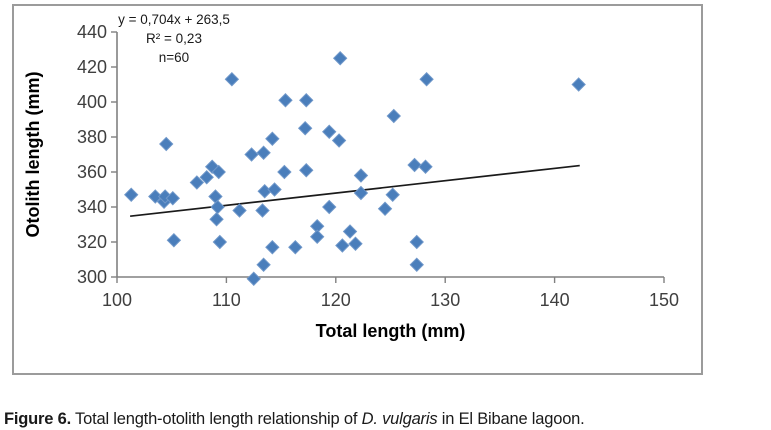  I want to click on n-label: n=60, so click(174, 57).